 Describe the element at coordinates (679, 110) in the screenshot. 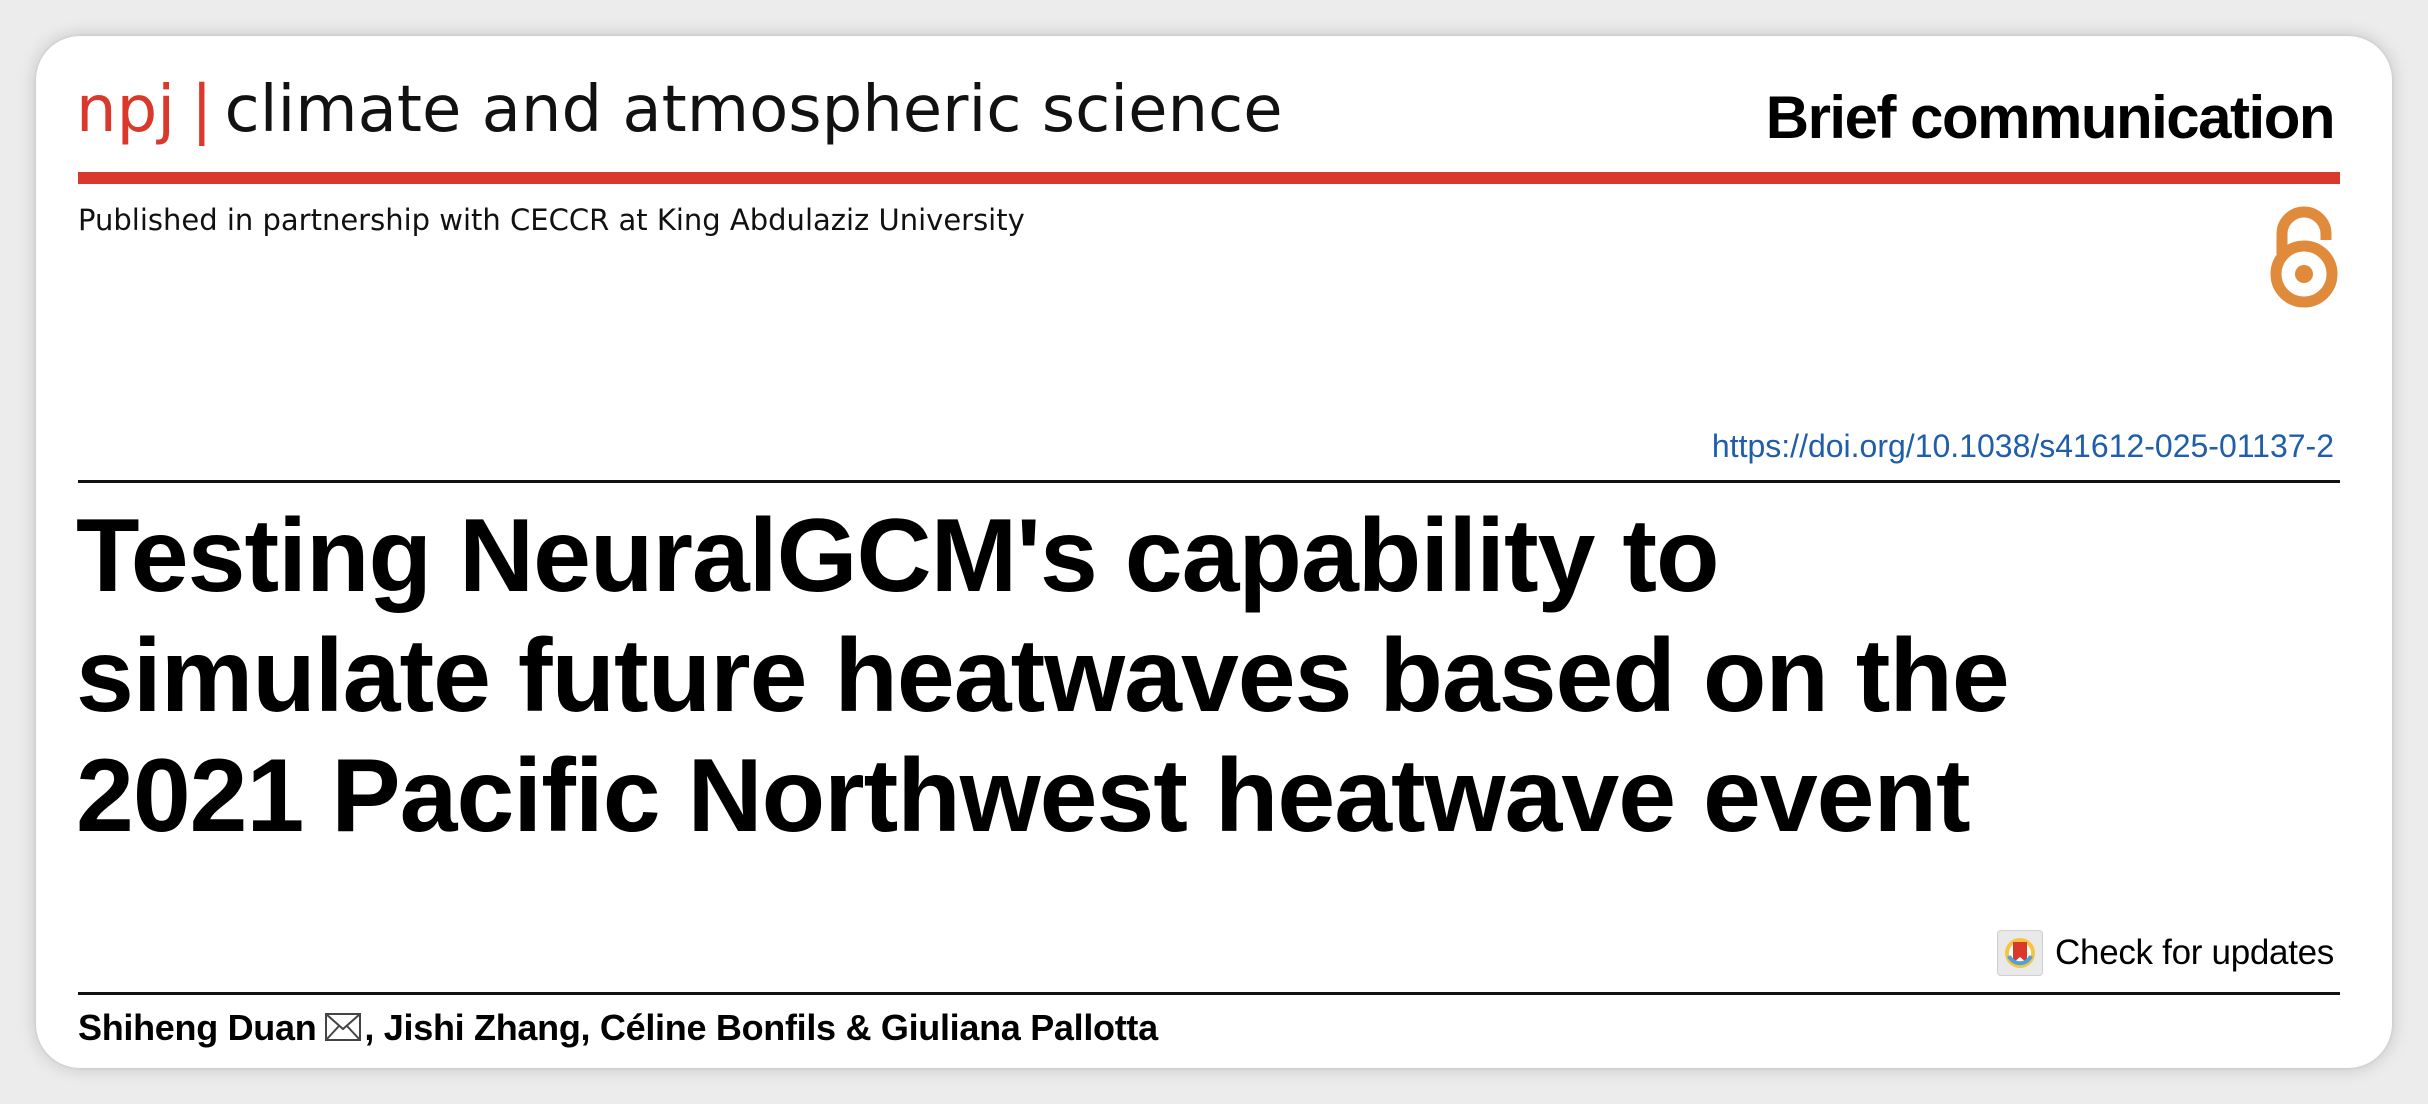

I see `journal-masthead: npj | climate and atmospheric science` at that location.